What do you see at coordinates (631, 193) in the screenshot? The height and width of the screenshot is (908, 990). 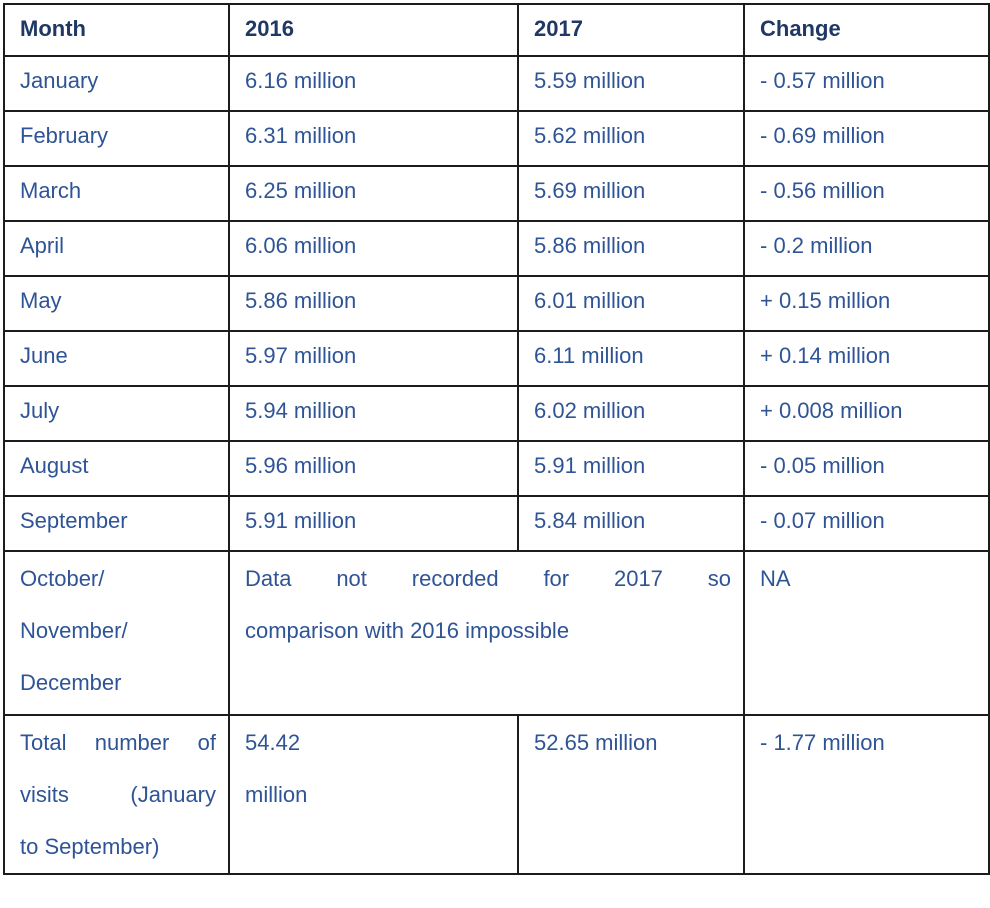 I see `cell-2017: 5.69 million` at bounding box center [631, 193].